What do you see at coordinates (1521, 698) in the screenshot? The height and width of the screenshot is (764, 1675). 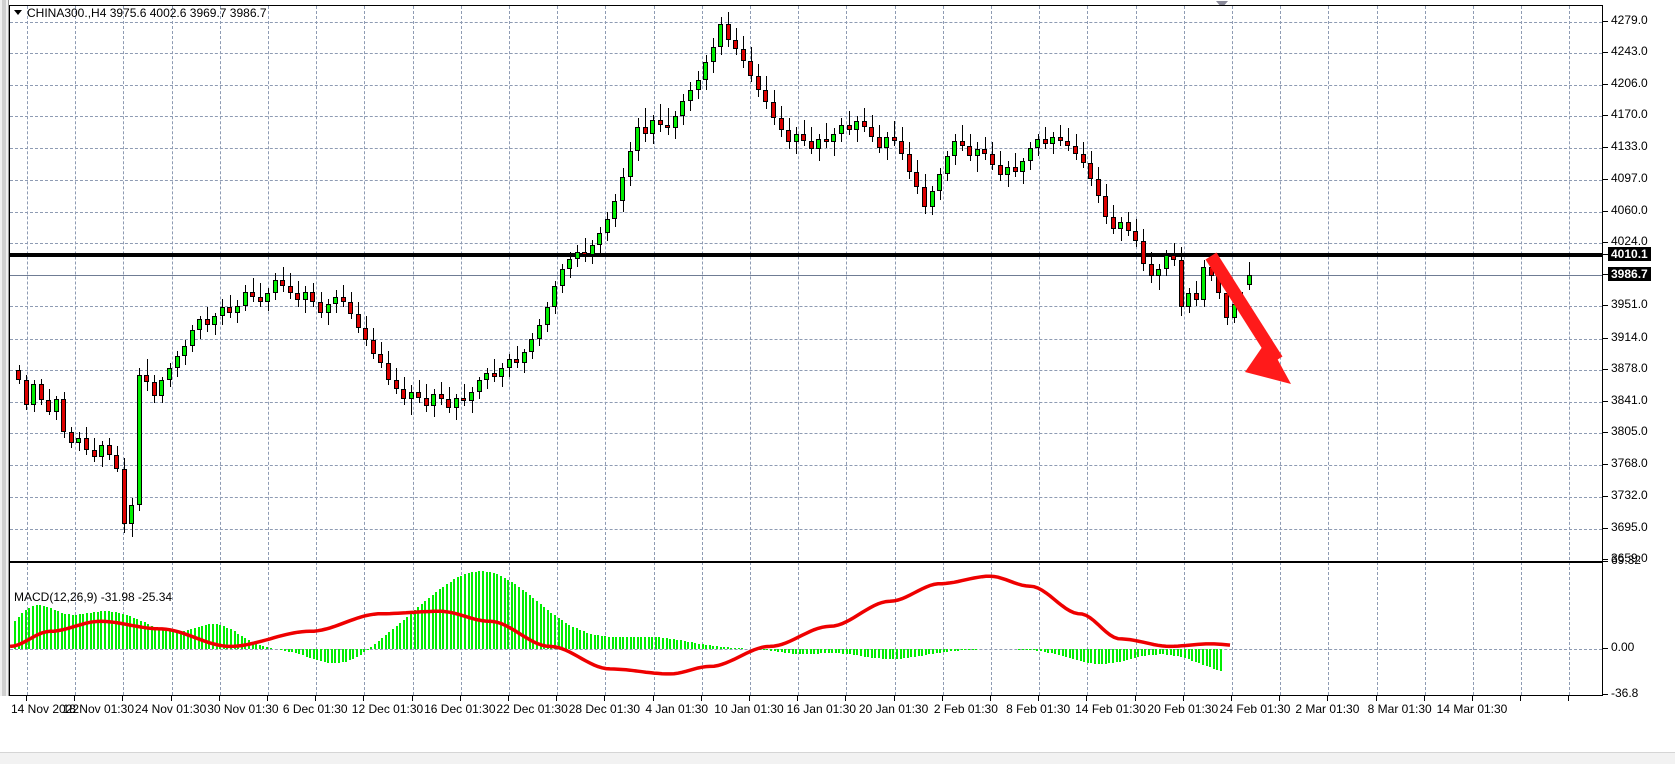 I see `time-axis-tick` at bounding box center [1521, 698].